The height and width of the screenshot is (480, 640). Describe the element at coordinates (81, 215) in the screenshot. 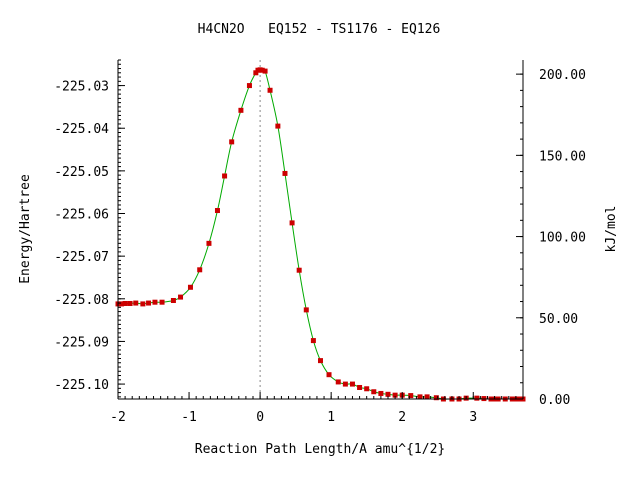

I see `y-tick-label-3: -225.06` at that location.